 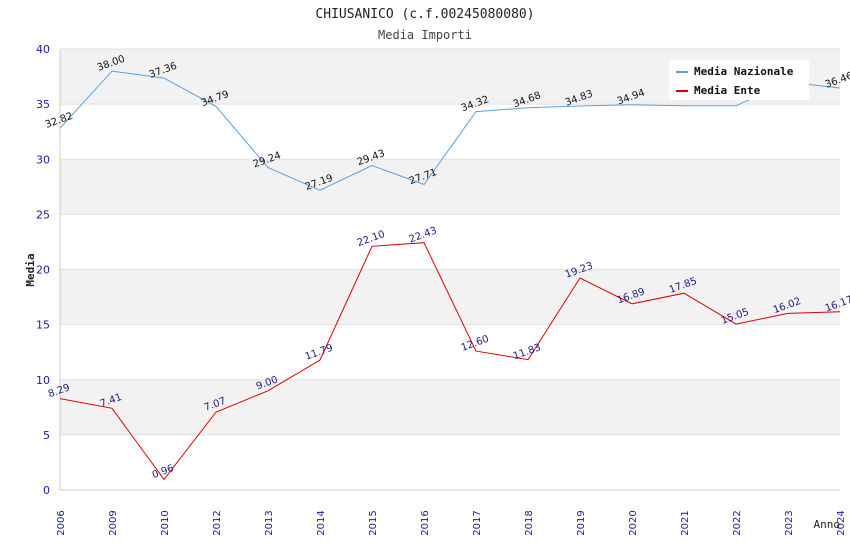 What do you see at coordinates (321, 522) in the screenshot?
I see `x-tick-label: 2014` at bounding box center [321, 522].